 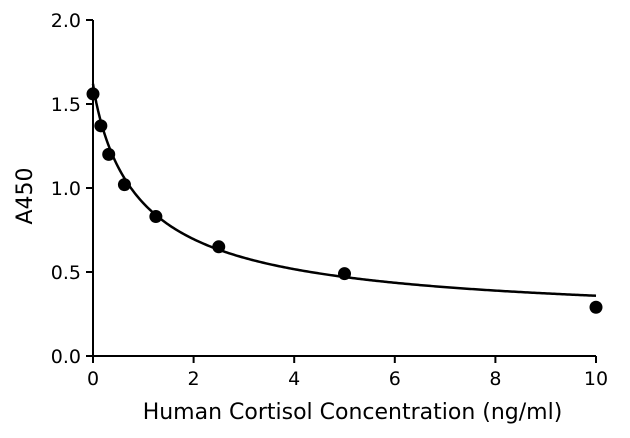 What do you see at coordinates (66, 273) in the screenshot?
I see `y-tick-label: 0.5` at bounding box center [66, 273].